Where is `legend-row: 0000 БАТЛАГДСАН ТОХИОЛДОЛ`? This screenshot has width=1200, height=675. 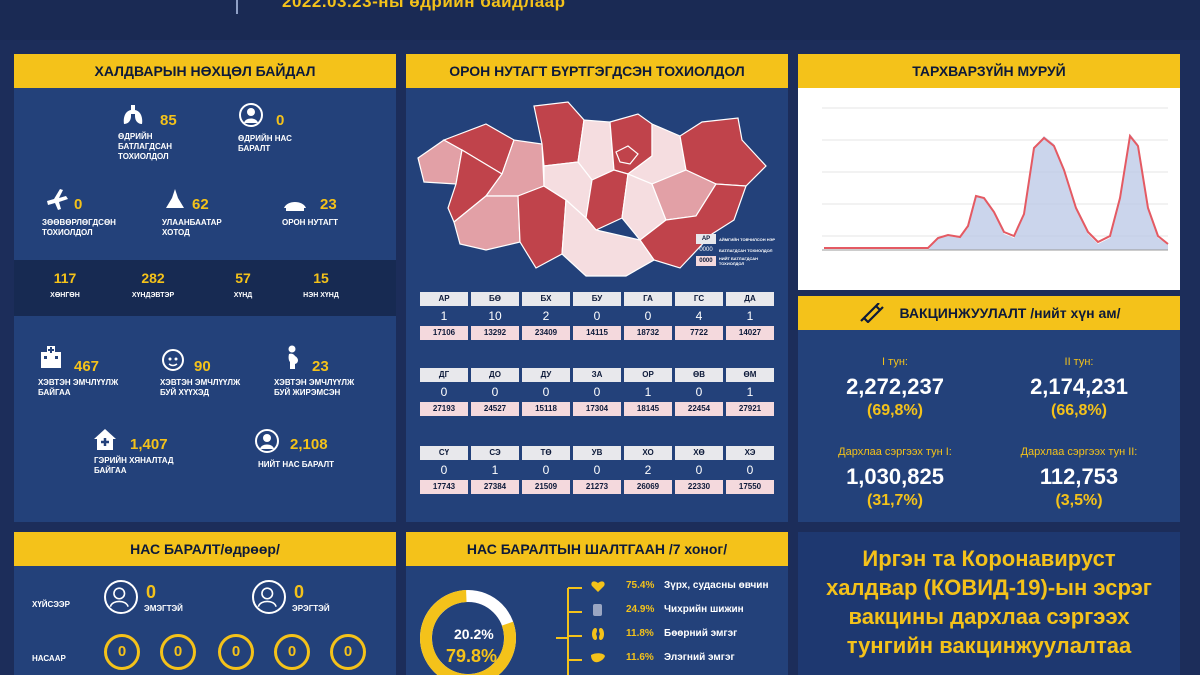
legend-row: 0000 БАТЛАГДСАН ТОХИОЛДОЛ is located at coordinates (740, 250).